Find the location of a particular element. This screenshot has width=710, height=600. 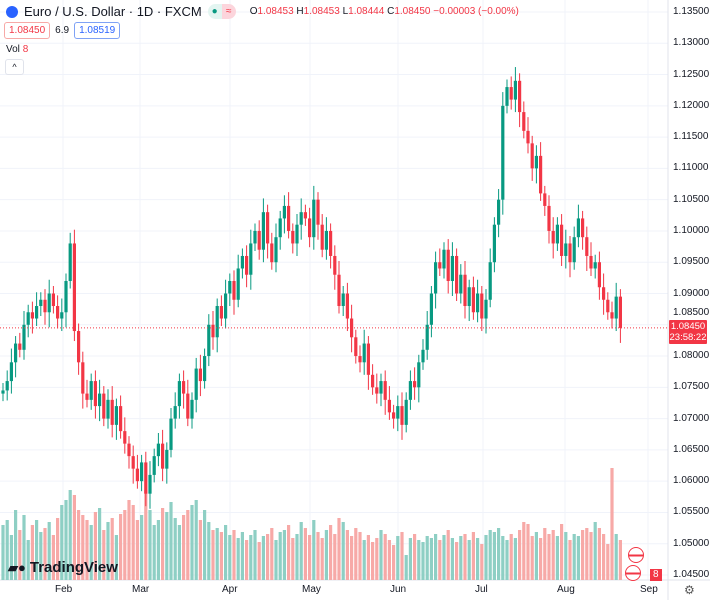

time-tick-label: Feb is located at coordinates (64, 589).